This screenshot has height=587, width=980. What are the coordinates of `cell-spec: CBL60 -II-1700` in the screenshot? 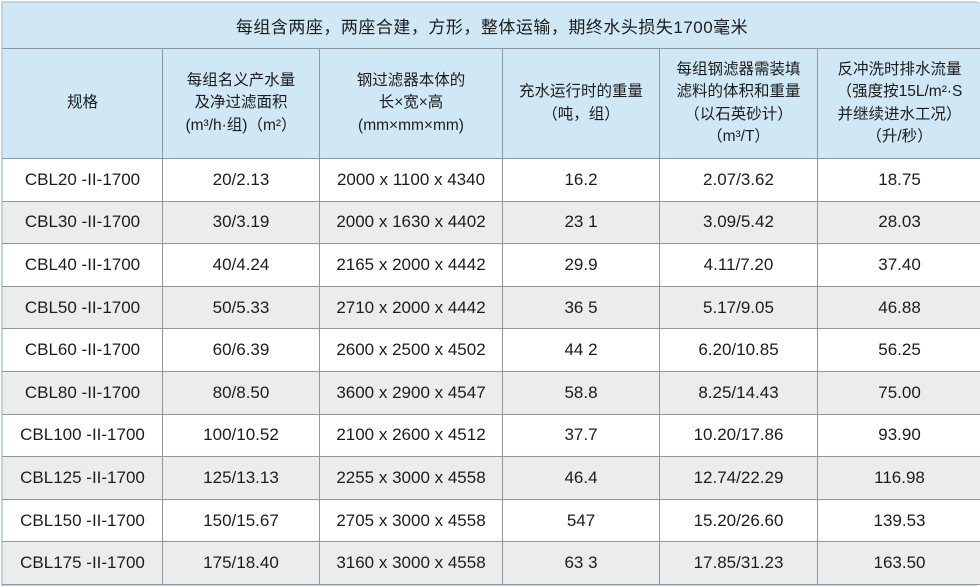 It's located at (82, 350).